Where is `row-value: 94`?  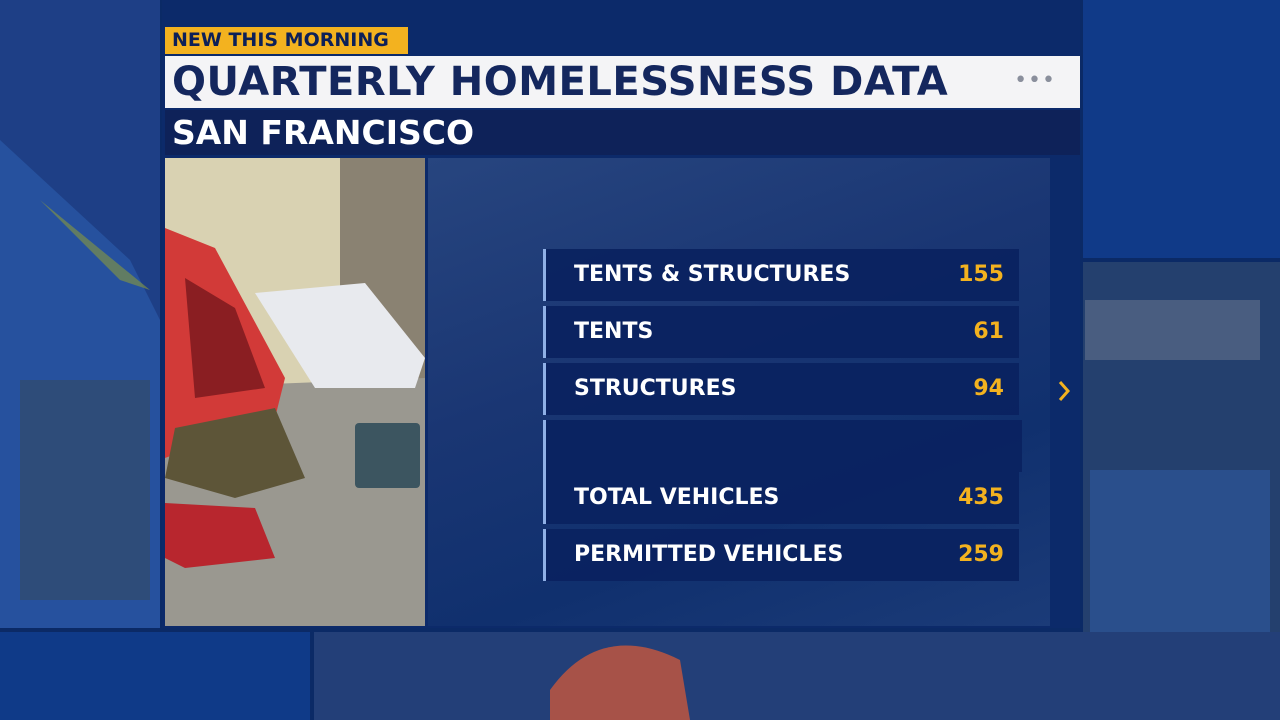
row-value: 94 is located at coordinates (988, 388).